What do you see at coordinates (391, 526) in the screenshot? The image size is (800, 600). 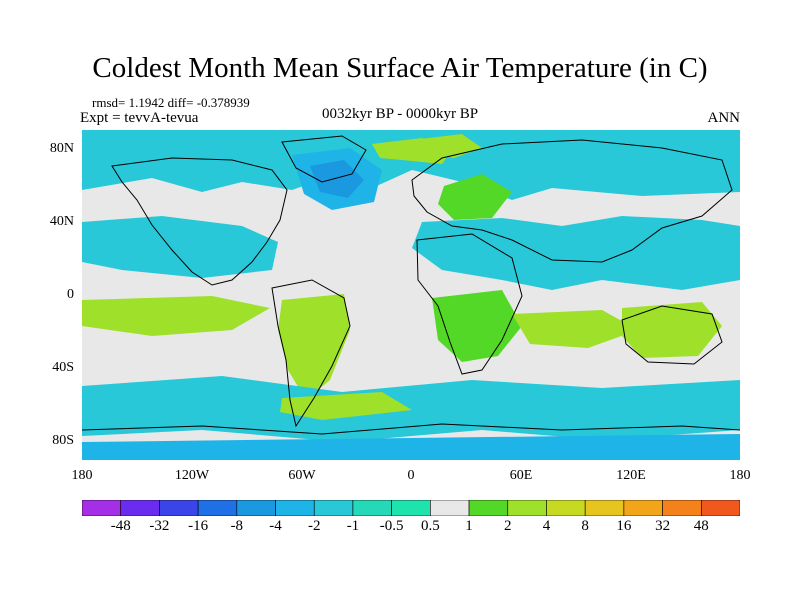 I see `colorbar-label: -0.5` at bounding box center [391, 526].